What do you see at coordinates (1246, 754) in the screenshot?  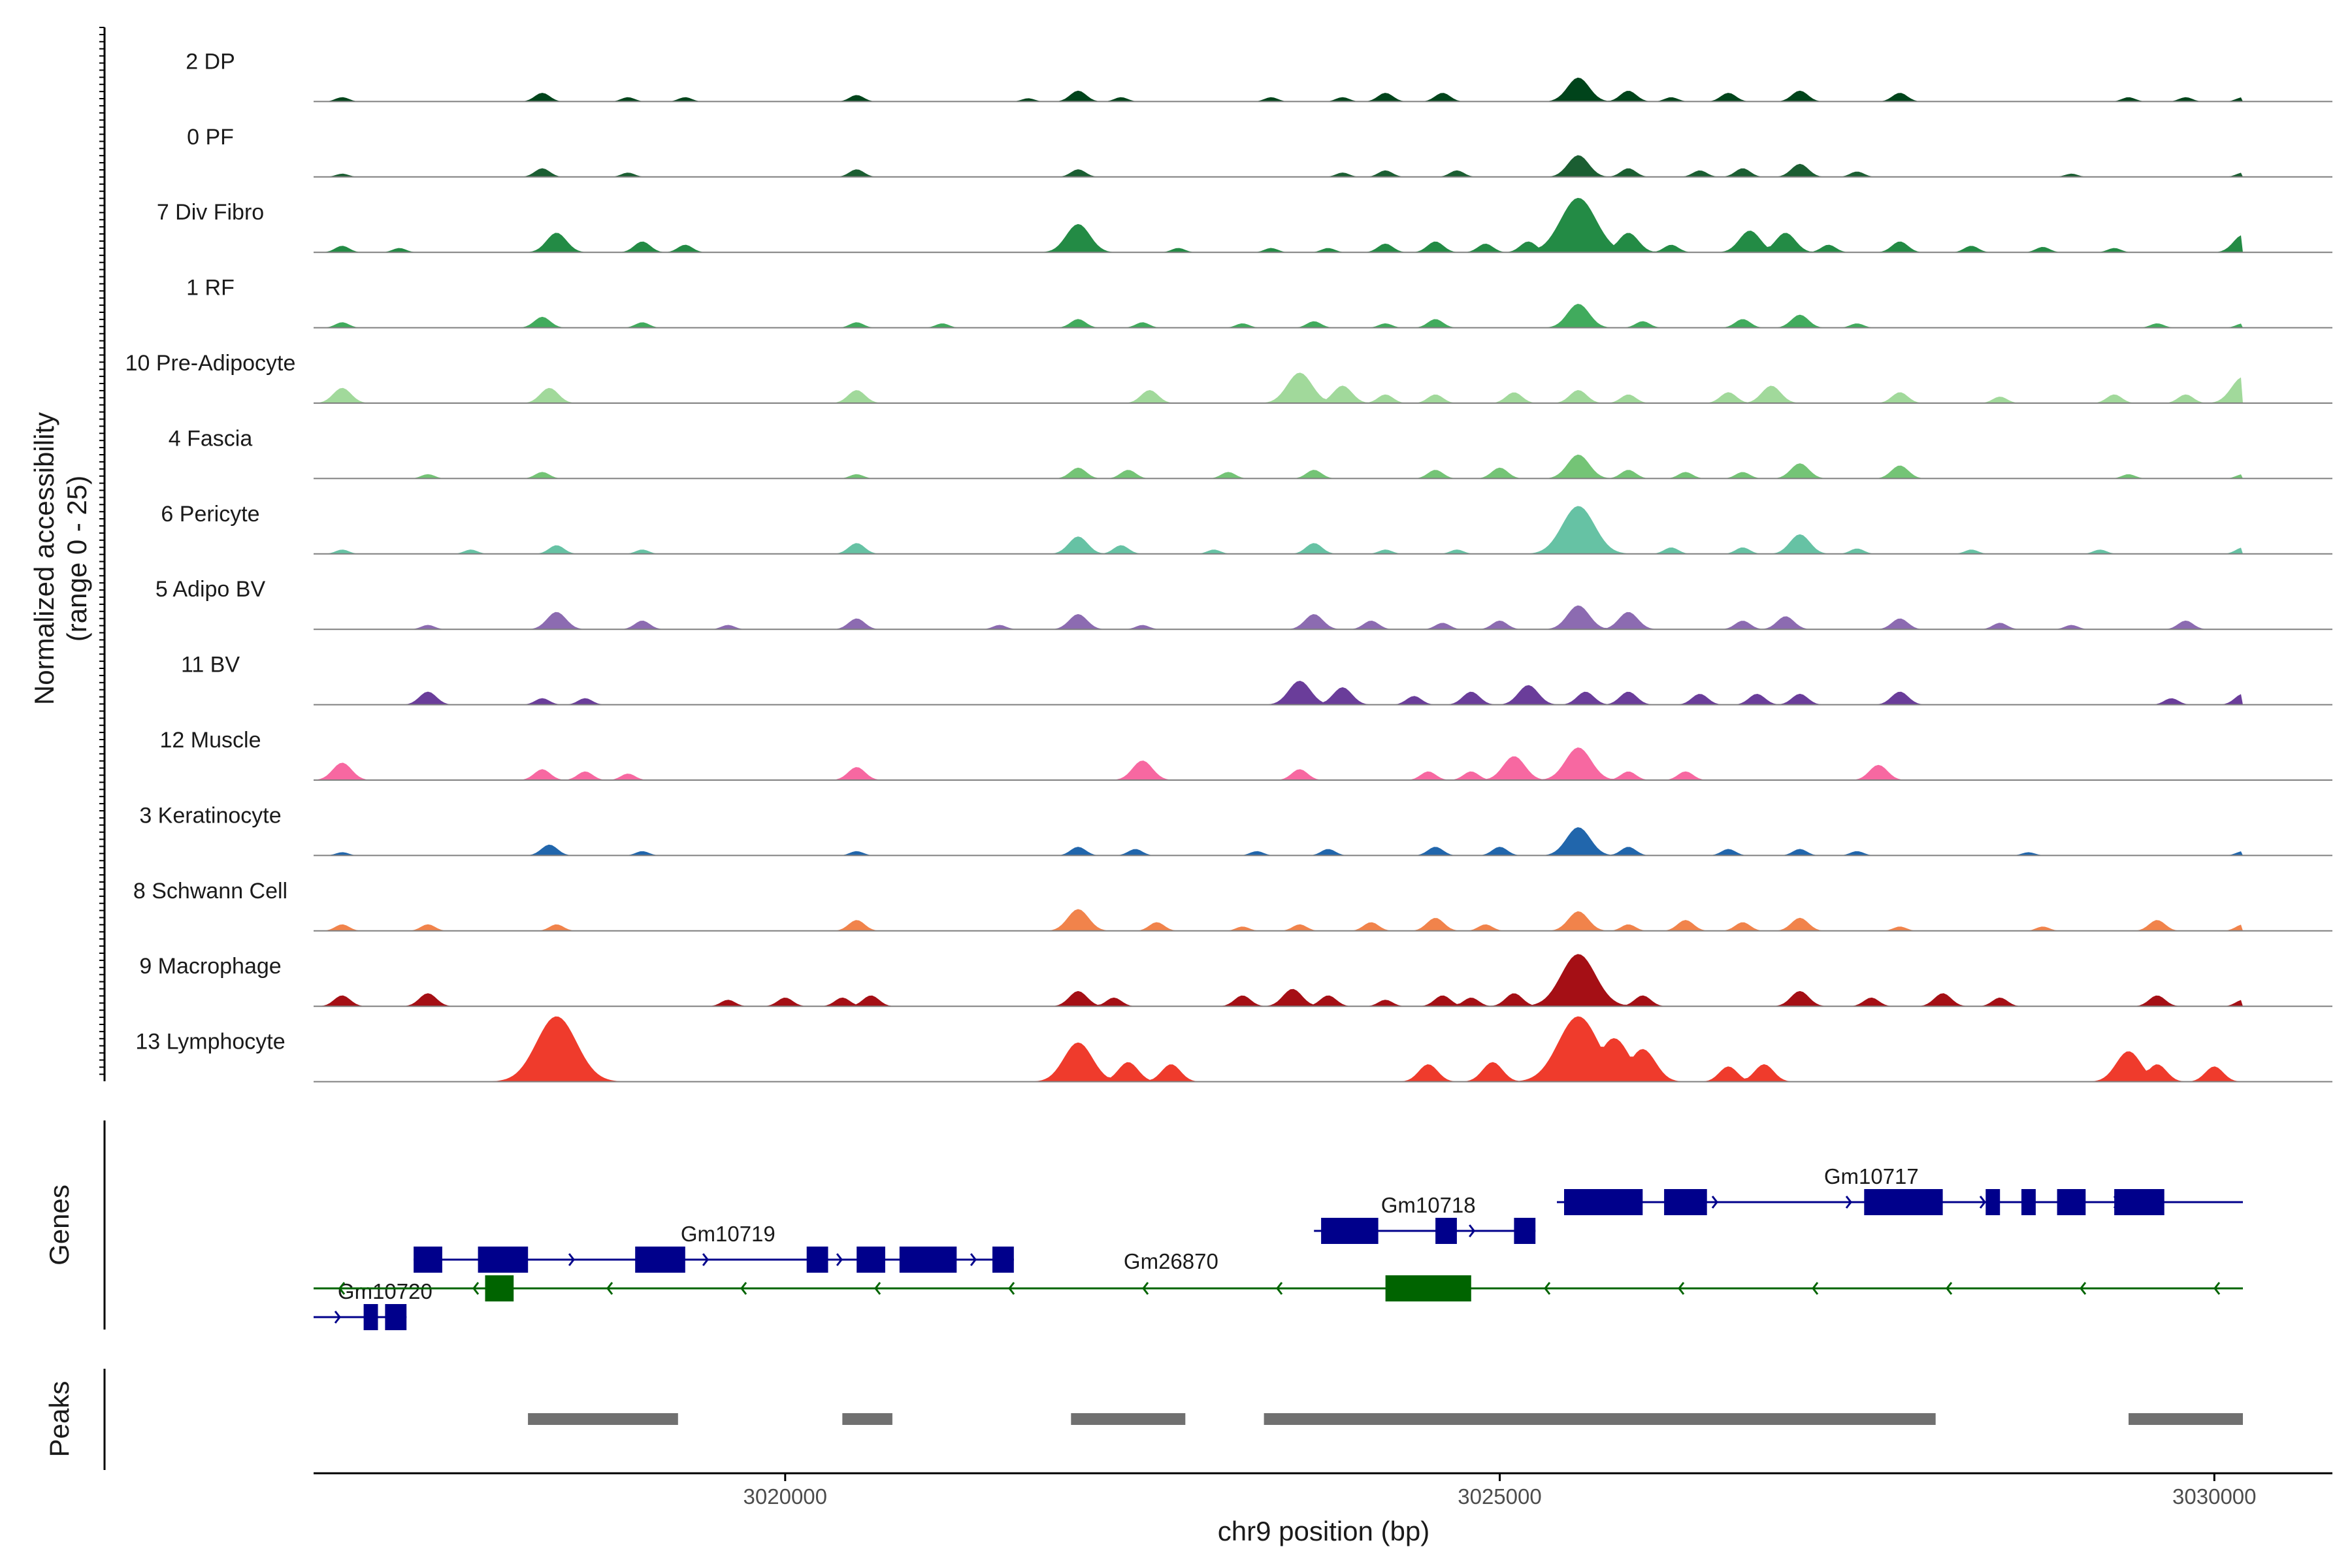 I see `track-10: 12 Muscle` at bounding box center [1246, 754].